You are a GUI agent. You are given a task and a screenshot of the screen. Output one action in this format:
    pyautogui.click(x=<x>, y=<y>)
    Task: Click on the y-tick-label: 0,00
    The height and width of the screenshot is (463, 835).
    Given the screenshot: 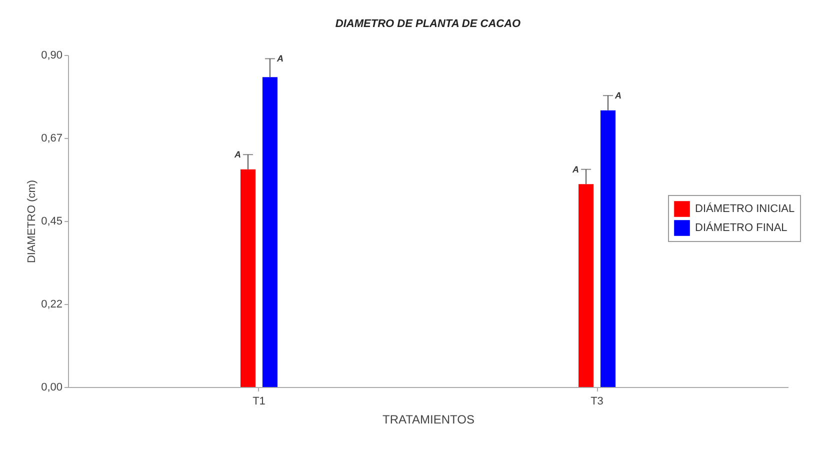 What is the action you would take?
    pyautogui.click(x=51, y=388)
    